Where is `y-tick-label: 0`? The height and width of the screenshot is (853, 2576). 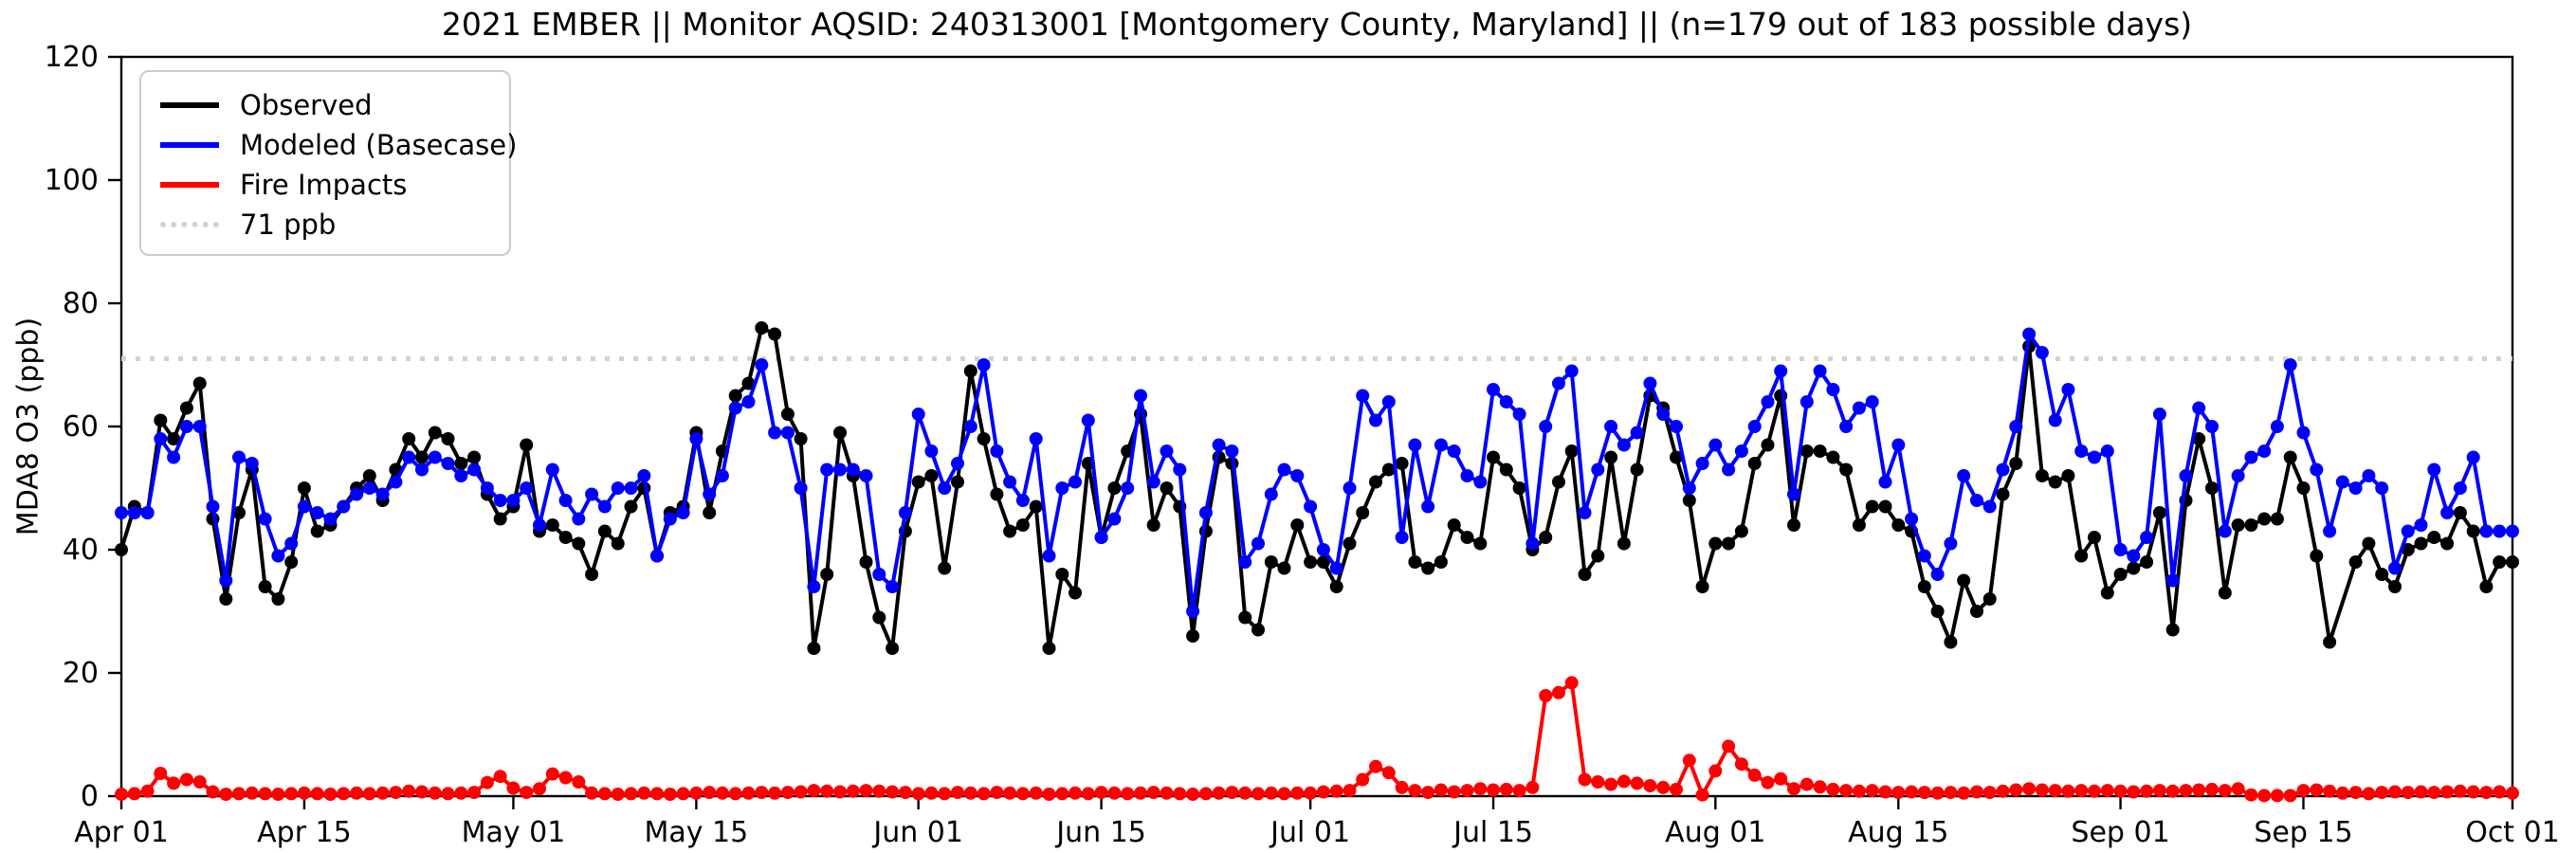
y-tick-label: 0 is located at coordinates (90, 796).